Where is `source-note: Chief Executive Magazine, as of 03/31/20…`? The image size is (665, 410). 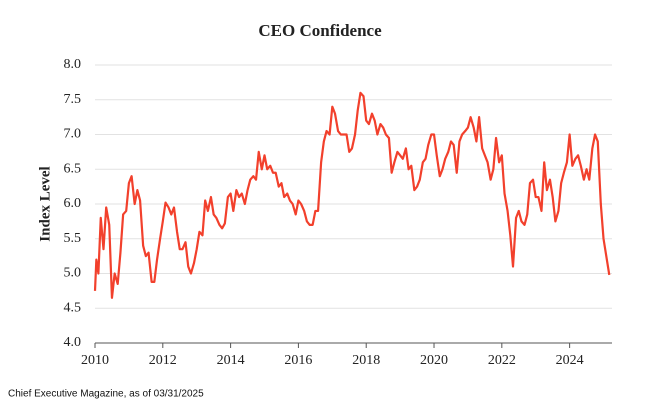
source-note: Chief Executive Magazine, as of 03/31/20… is located at coordinates (106, 394).